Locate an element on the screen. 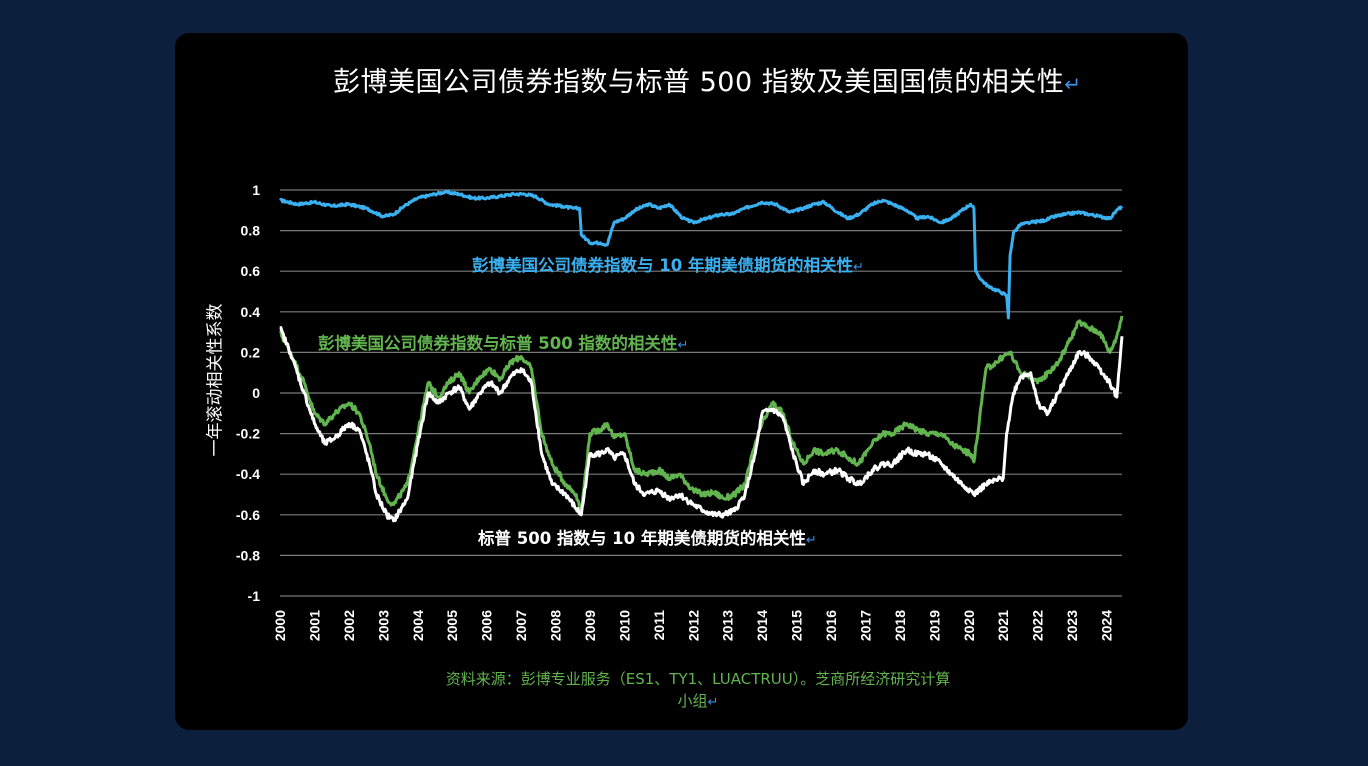  y-tick-label: -0.8 is located at coordinates (248, 555).